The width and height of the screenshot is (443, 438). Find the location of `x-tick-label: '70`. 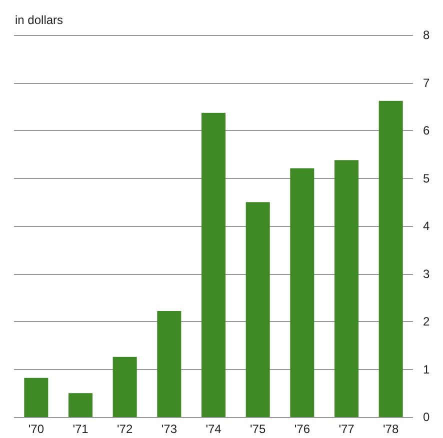

x-tick-label: '70 is located at coordinates (36, 429).